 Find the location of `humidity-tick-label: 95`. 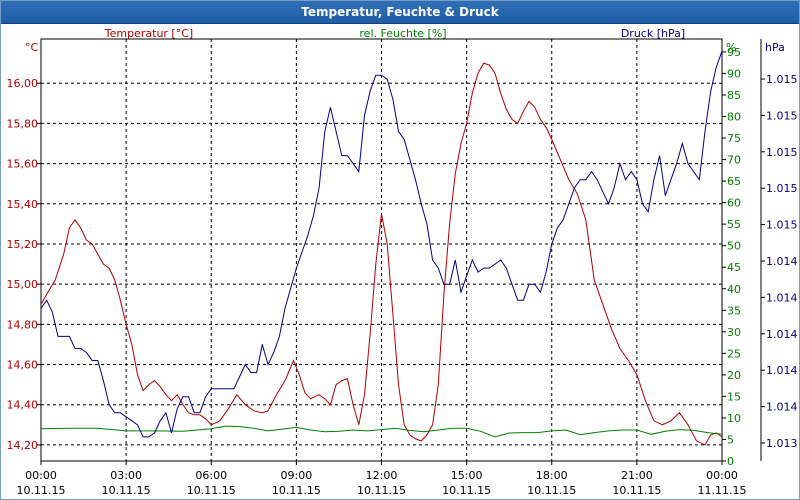

humidity-tick-label: 95 is located at coordinates (734, 52).